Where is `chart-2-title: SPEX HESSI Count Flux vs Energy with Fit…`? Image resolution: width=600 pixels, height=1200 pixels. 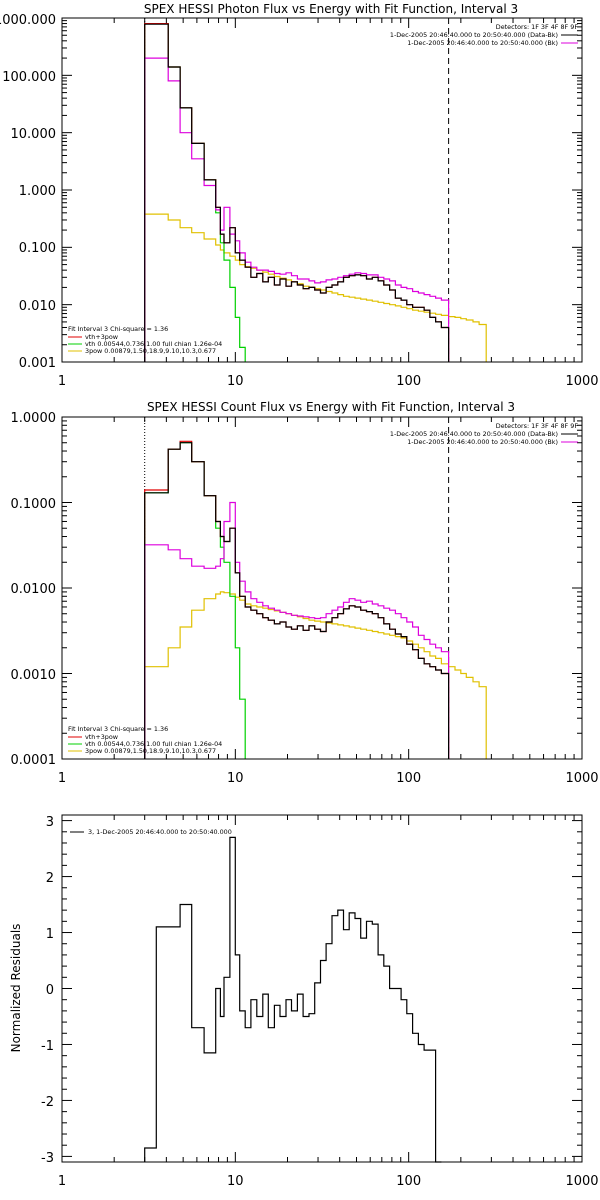 chart-2-title: SPEX HESSI Count Flux vs Energy with Fit… is located at coordinates (331, 407).